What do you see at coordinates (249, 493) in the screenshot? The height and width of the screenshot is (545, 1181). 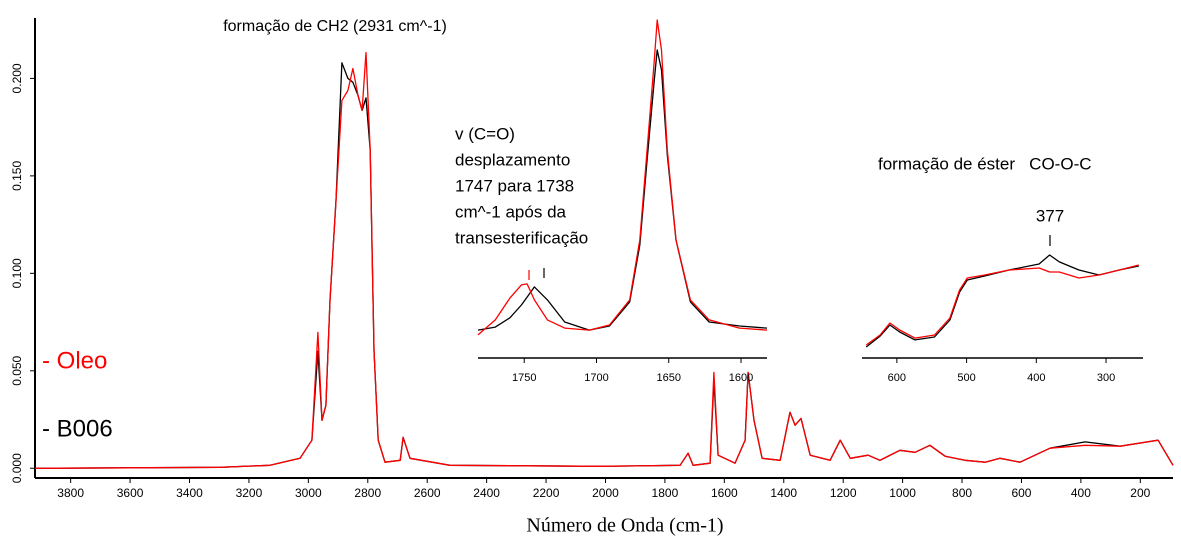 I see `x-tick-label: 3200` at bounding box center [249, 493].